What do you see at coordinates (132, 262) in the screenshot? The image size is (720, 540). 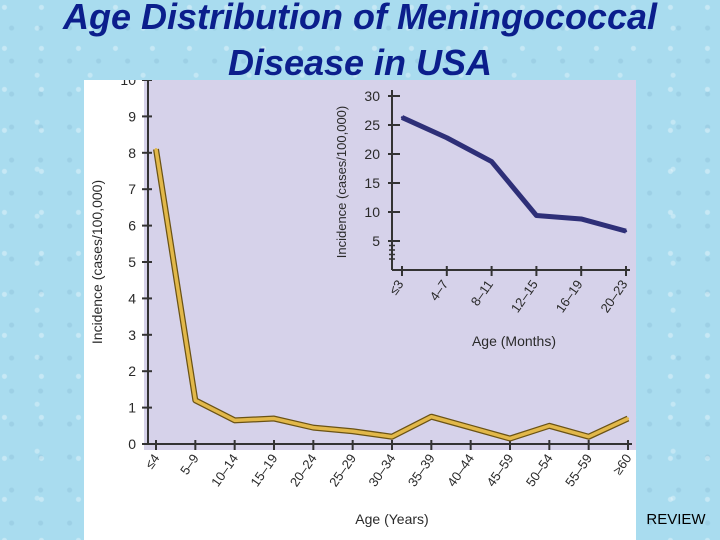 I see `main-y-tick-label: 5` at bounding box center [132, 262].